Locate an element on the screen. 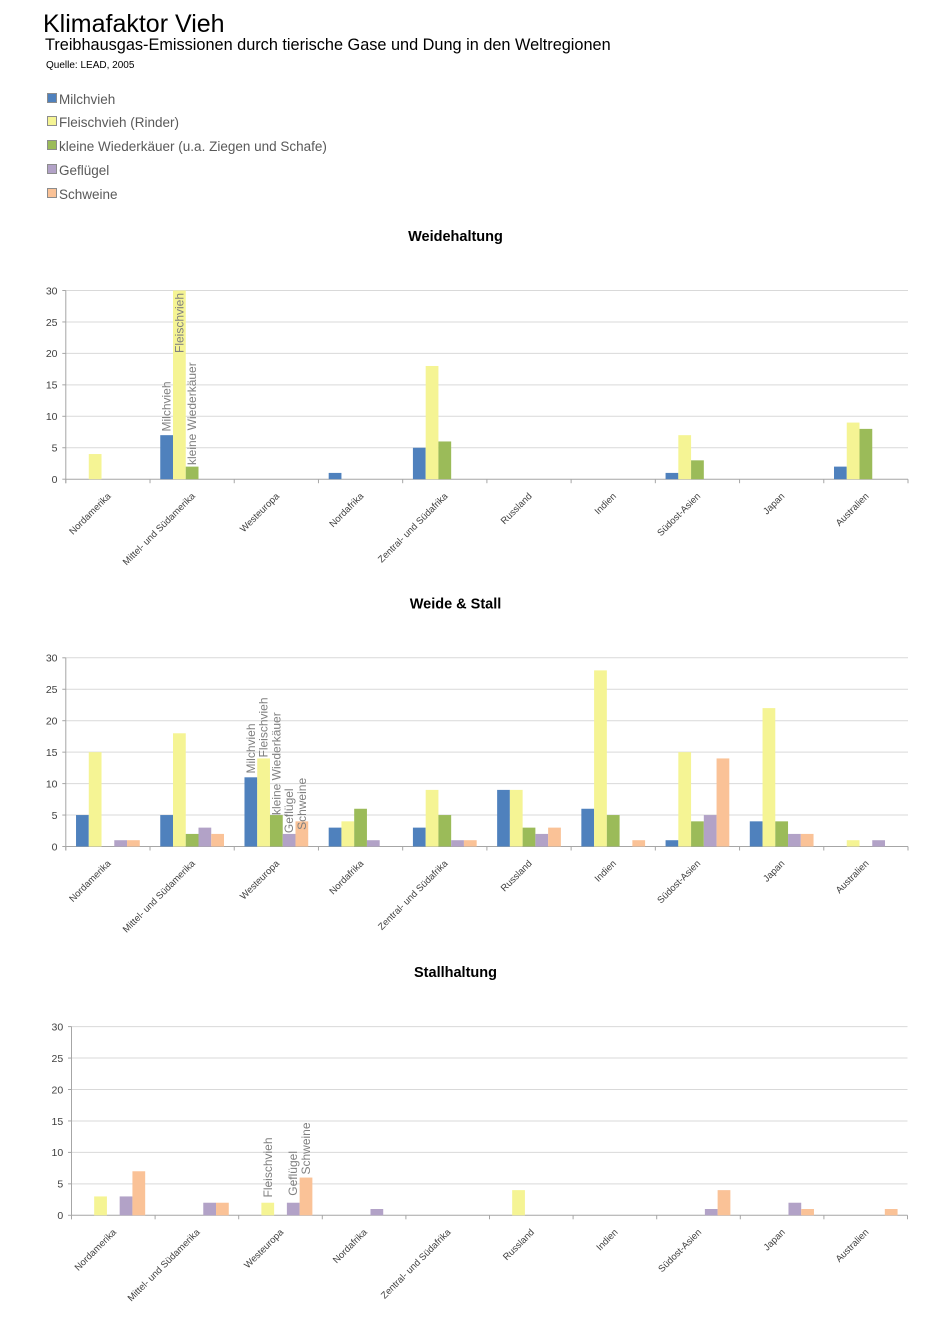  svg-text: Weide & Stall is located at coordinates (456, 605).